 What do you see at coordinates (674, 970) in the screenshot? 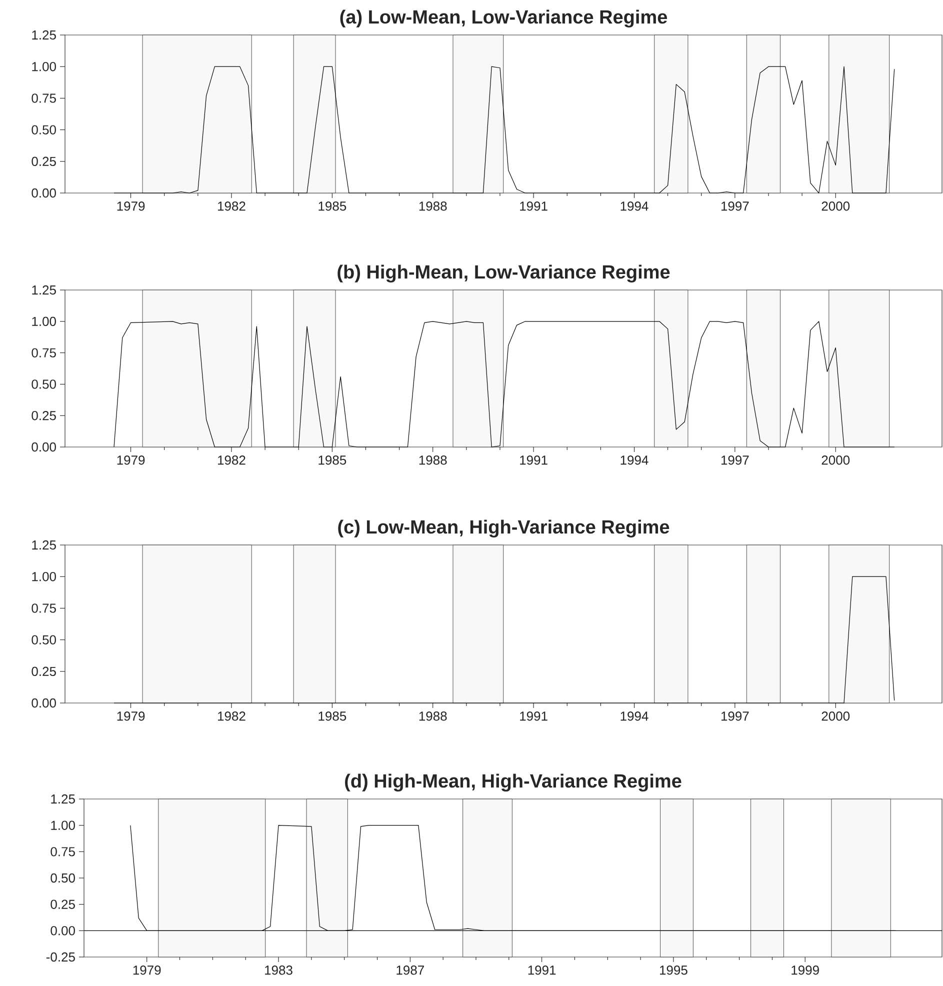
I see `x-tick-label: 1995` at bounding box center [674, 970].